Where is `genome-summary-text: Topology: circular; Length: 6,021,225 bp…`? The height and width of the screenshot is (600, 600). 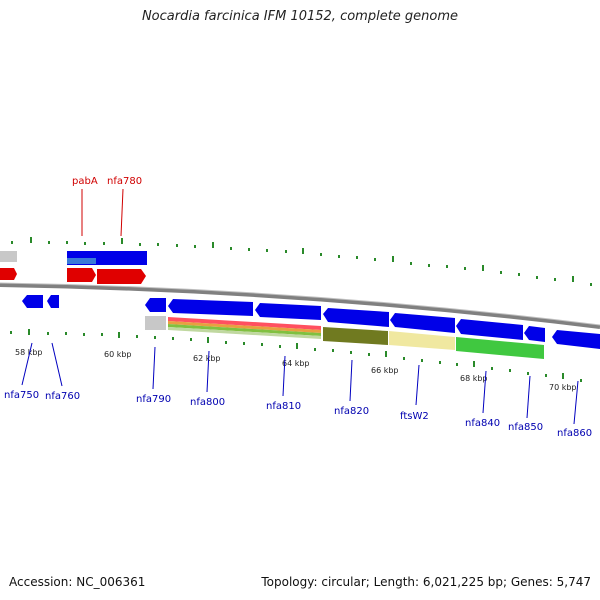
genome-summary-text: Topology: circular; Length: 6,021,225 bp… is located at coordinates (426, 582).